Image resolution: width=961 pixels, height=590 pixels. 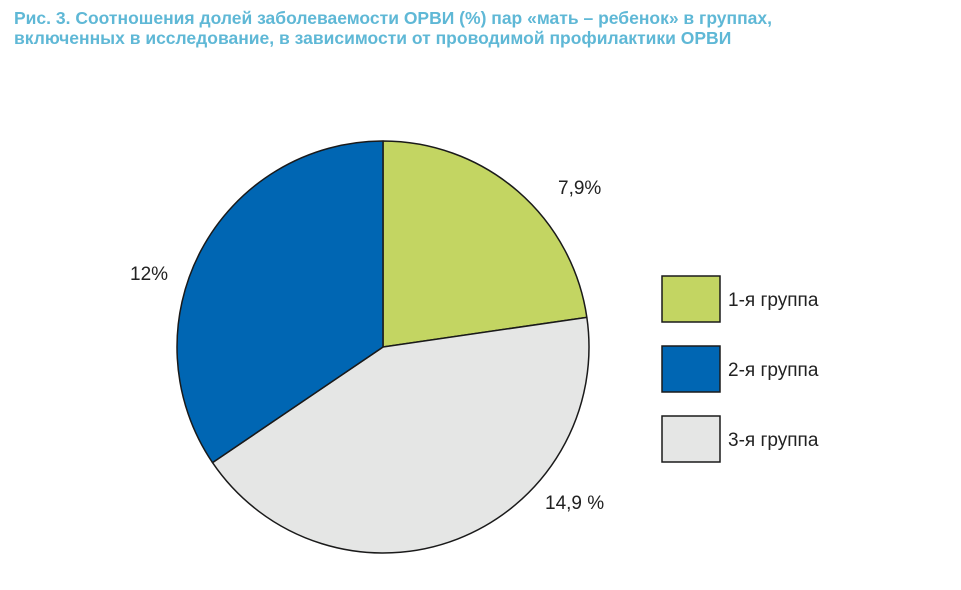 I want to click on legend-swatch-1-я-группа, so click(x=691, y=299).